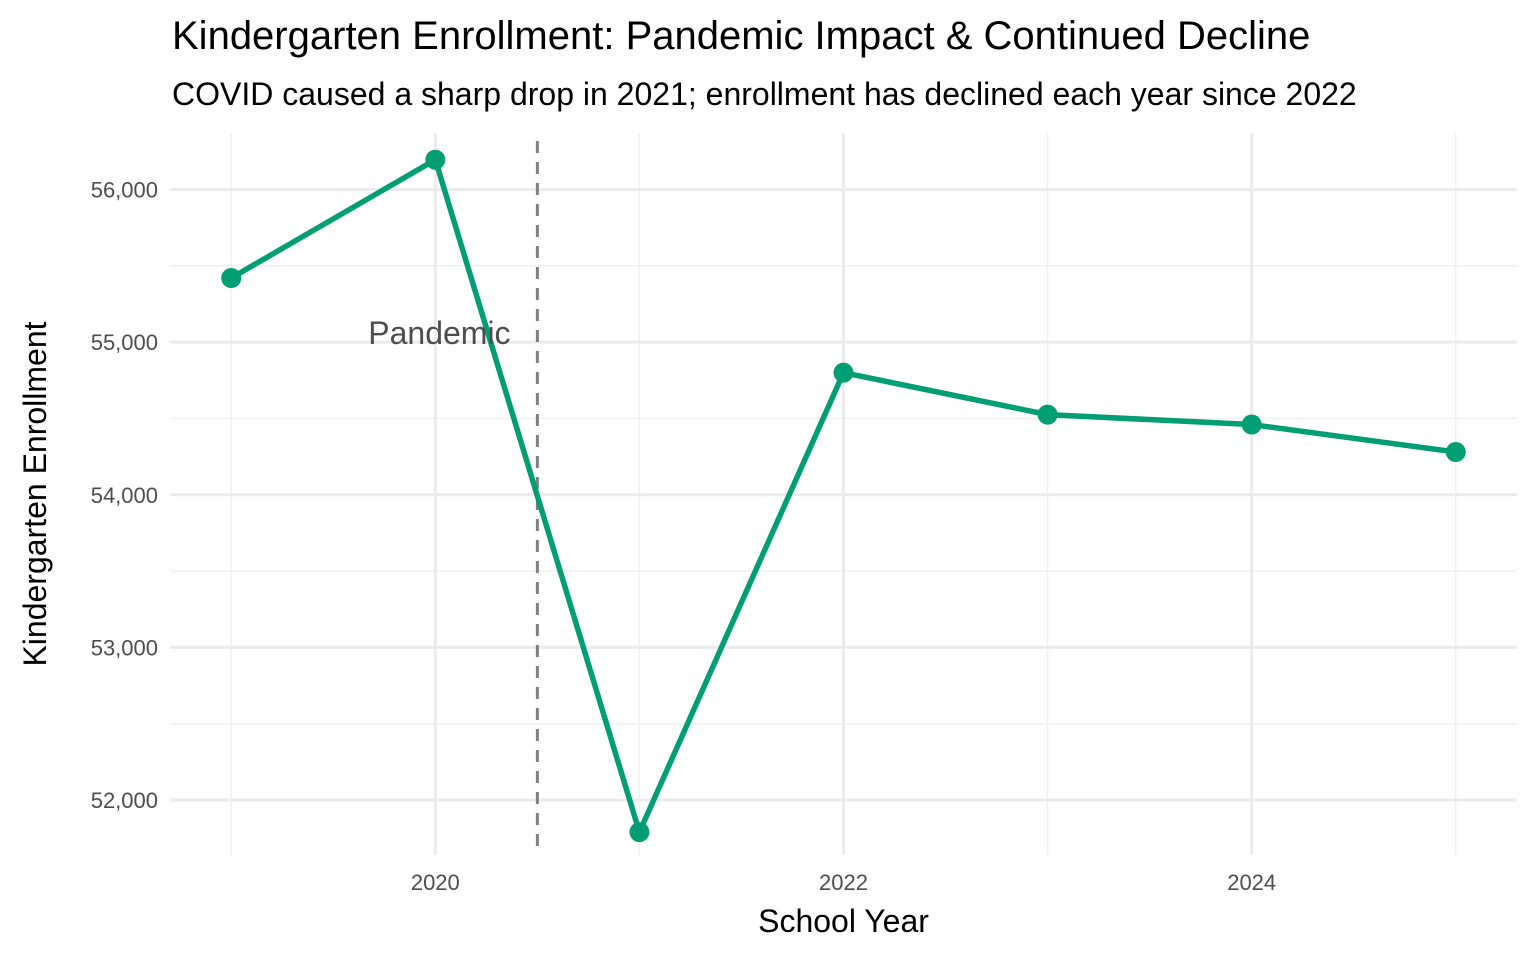 The height and width of the screenshot is (960, 1536). What do you see at coordinates (124, 189) in the screenshot?
I see `y-tick-label: 56,000` at bounding box center [124, 189].